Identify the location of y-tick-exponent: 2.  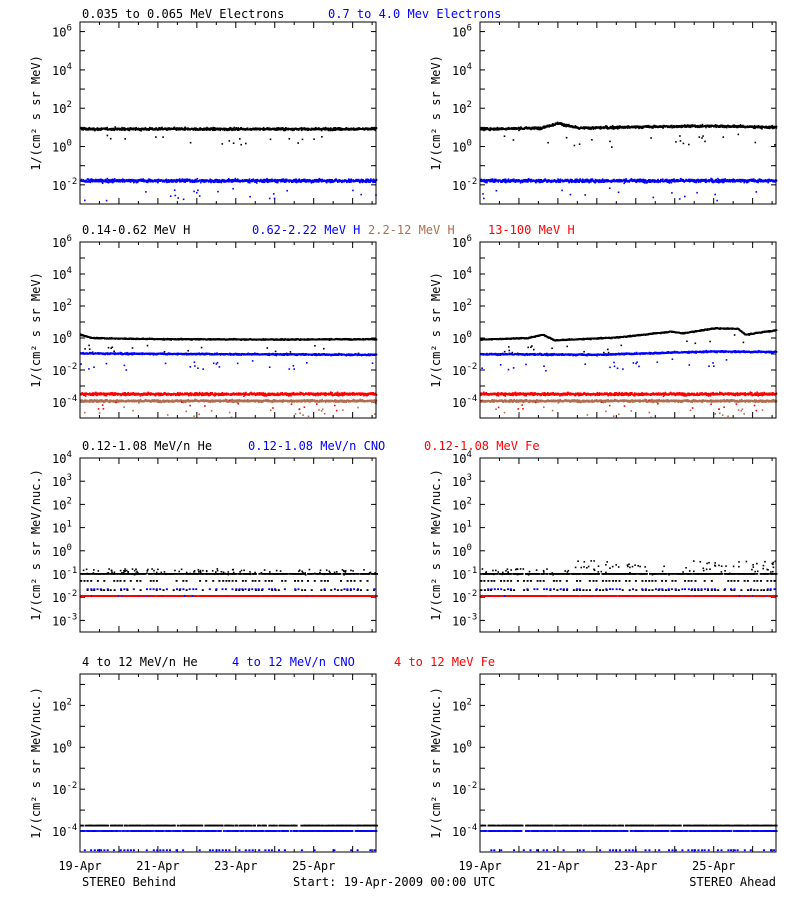
(468, 105).